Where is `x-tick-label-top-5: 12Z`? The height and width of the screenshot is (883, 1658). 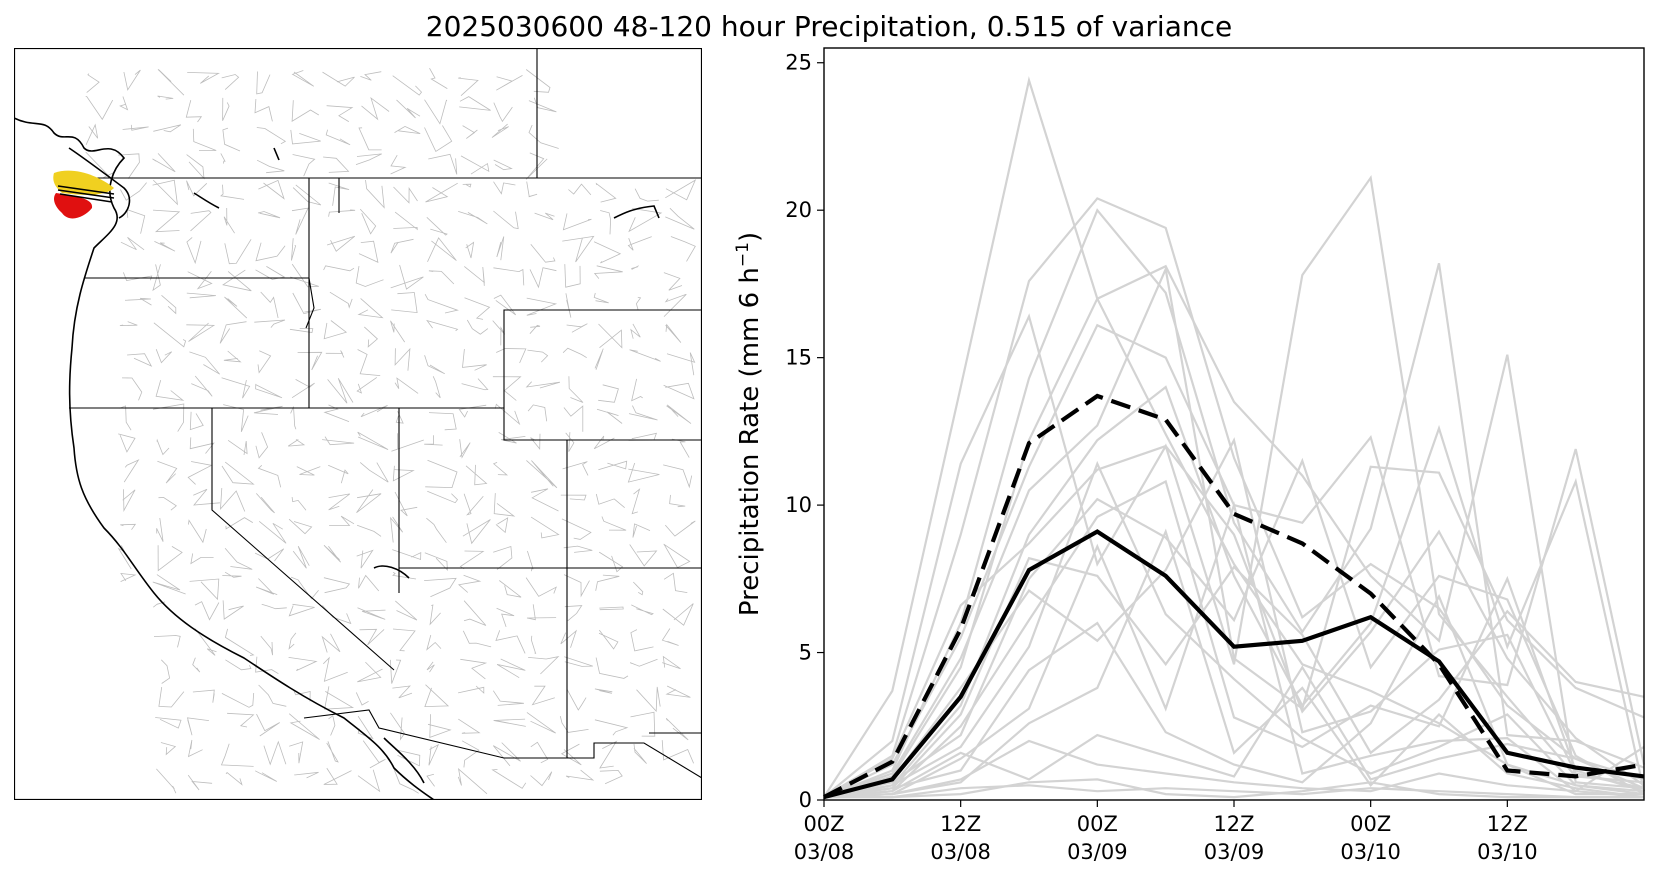
x-tick-label-top-5: 12Z is located at coordinates (1507, 824).